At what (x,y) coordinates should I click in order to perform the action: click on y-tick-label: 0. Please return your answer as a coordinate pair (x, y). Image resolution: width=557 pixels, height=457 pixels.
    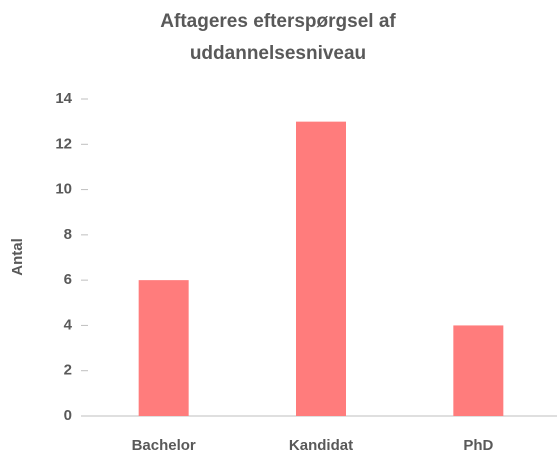
    Looking at the image, I should click on (68, 415).